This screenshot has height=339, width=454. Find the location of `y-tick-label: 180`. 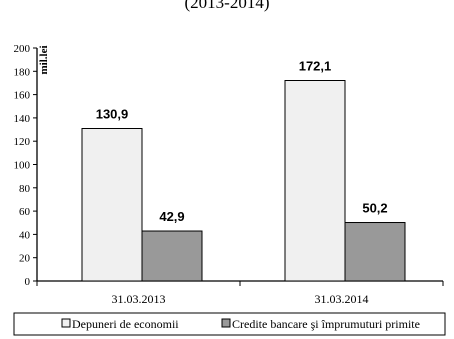

y-tick-label: 180 is located at coordinates (22, 72).